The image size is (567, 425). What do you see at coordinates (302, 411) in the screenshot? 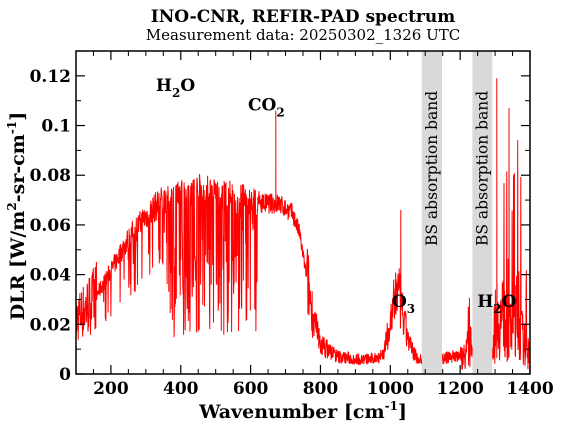
I see `x-axis-label: Wavenumber [cm-1]` at bounding box center [302, 411].